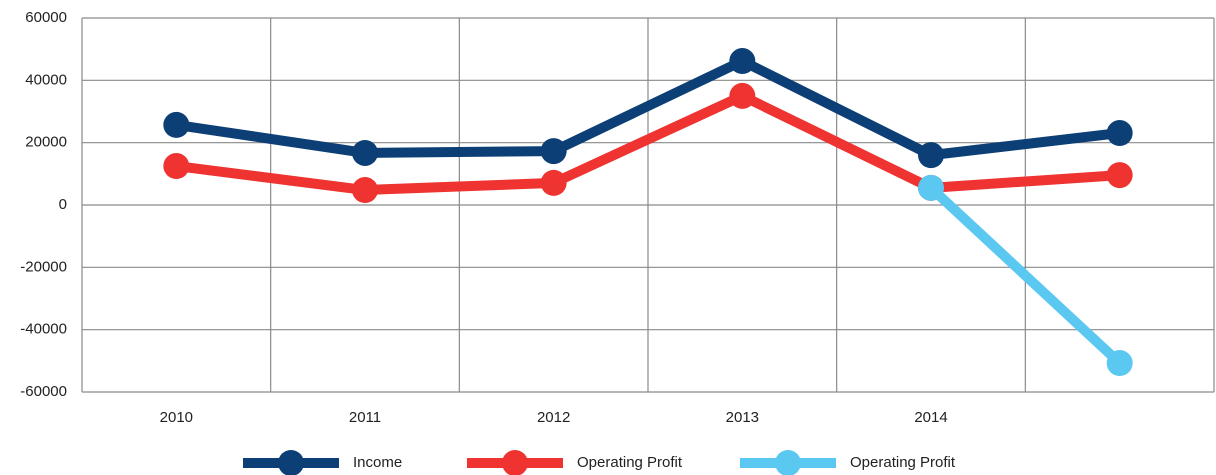 The height and width of the screenshot is (475, 1216). What do you see at coordinates (742, 417) in the screenshot?
I see `x-tick-label: 2013` at bounding box center [742, 417].